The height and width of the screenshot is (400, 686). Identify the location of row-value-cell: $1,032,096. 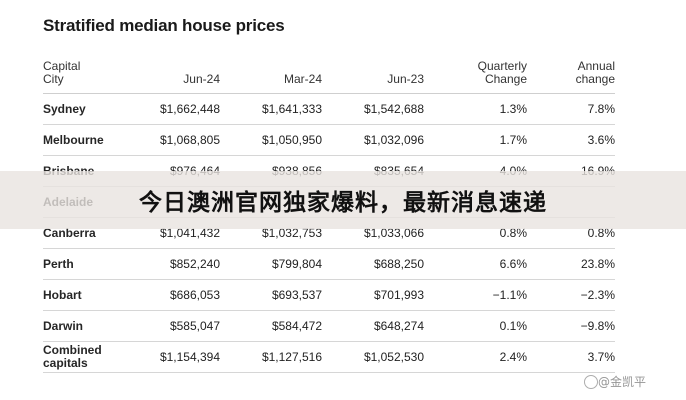
(373, 140).